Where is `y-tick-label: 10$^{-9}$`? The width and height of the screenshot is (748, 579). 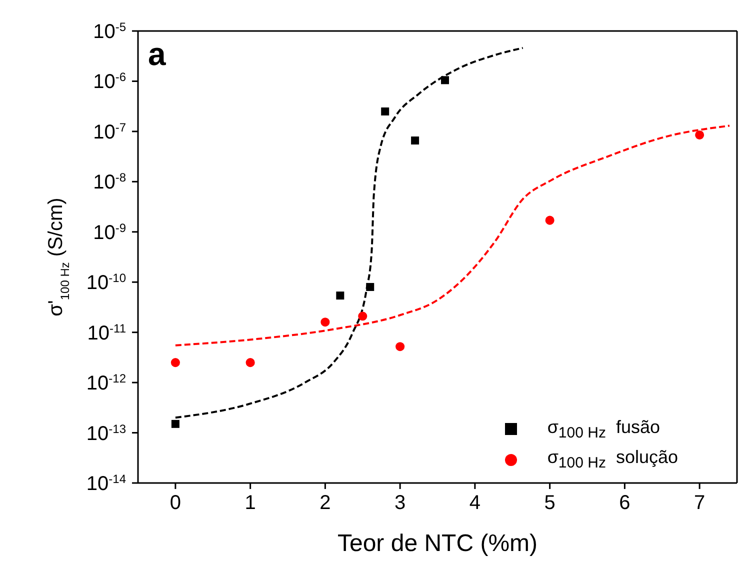
y-tick-label: 10$^{-9}$ is located at coordinates (109, 232).